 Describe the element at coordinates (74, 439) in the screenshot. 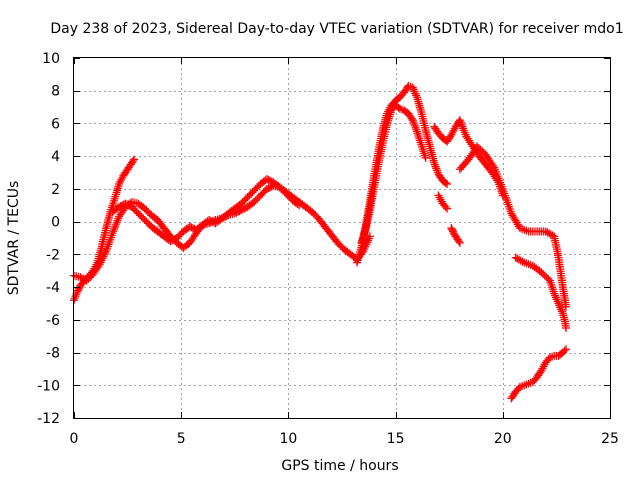

I see `x-tick-label: 0` at that location.